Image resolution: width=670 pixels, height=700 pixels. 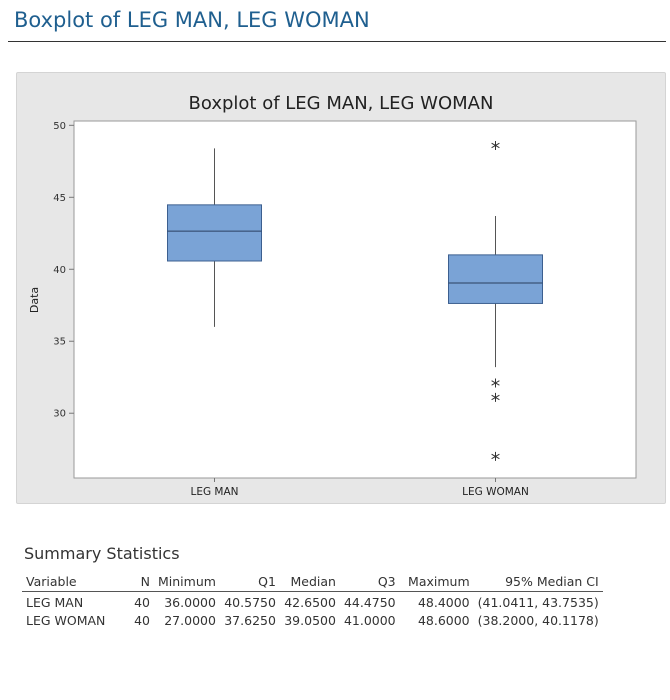 I want to click on column-header-median-ci: 95% Median CI, so click(x=538, y=582).